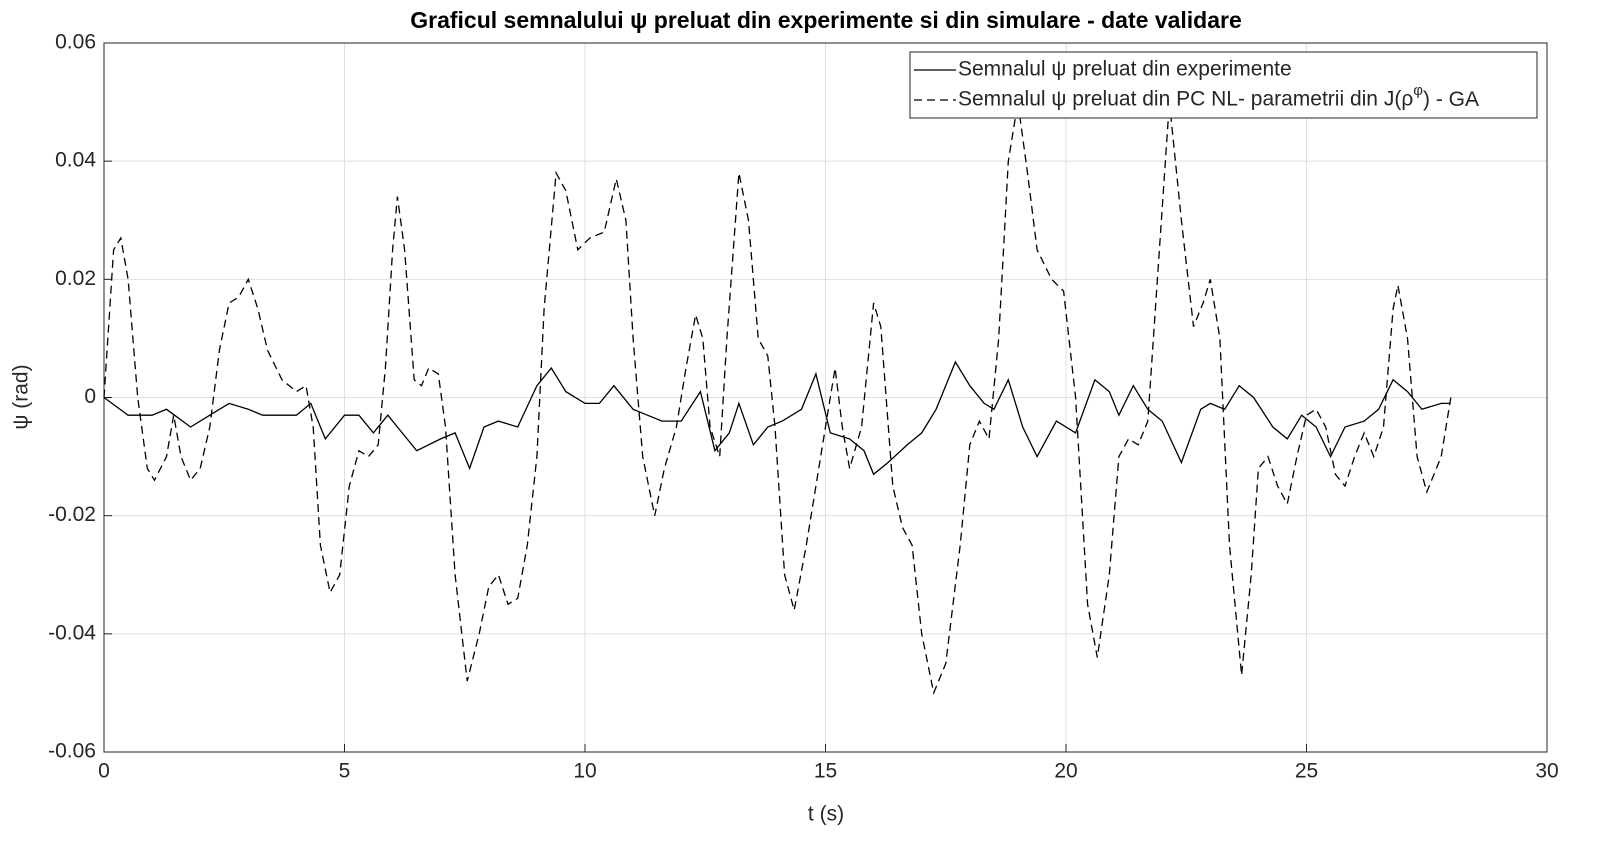 The image size is (1614, 856). I want to click on y-tick-label: 0.04, so click(75, 160).